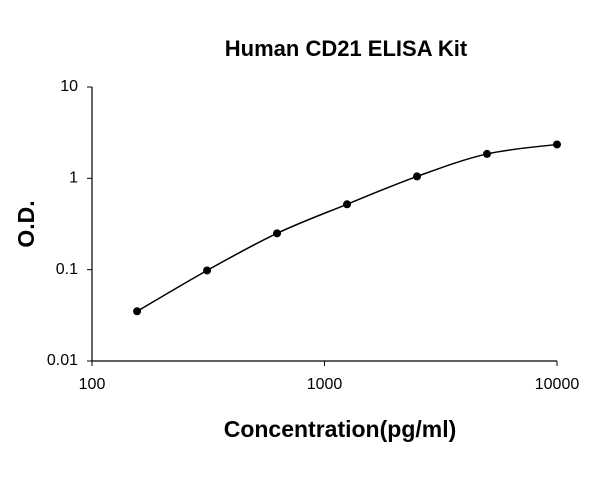  Describe the element at coordinates (346, 48) in the screenshot. I see `chart-title: Human CD21 ELISA Kit` at that location.